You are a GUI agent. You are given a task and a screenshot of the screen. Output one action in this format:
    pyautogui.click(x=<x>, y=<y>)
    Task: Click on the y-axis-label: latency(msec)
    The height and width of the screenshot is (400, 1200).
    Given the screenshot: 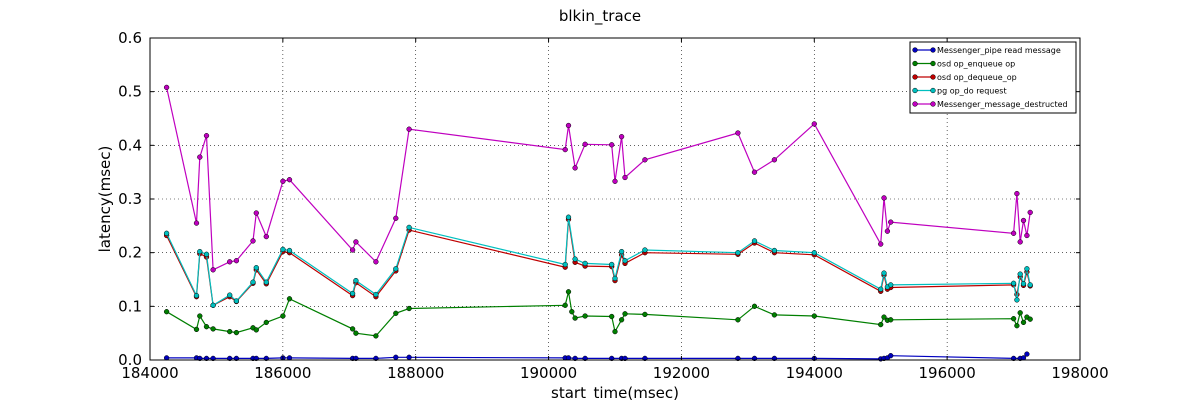 What is the action you would take?
    pyautogui.click(x=105, y=199)
    